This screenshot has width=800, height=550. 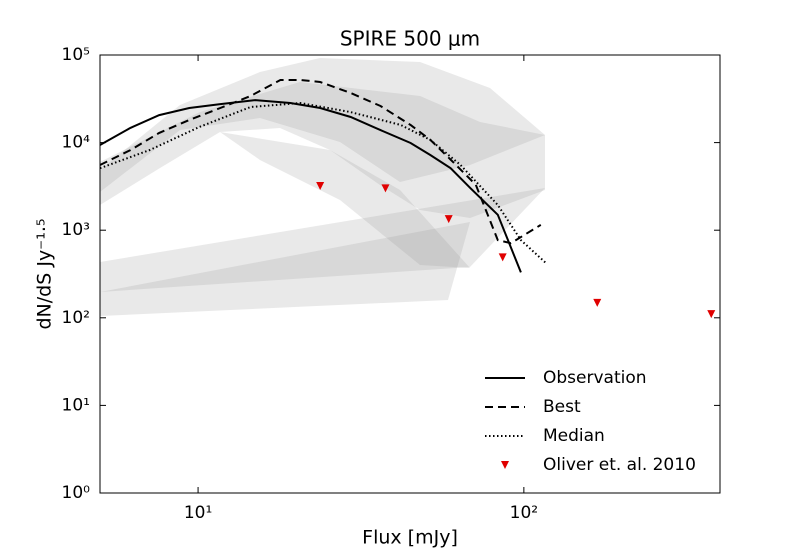 What do you see at coordinates (76, 318) in the screenshot?
I see `y-tick-label: 10²` at bounding box center [76, 318].